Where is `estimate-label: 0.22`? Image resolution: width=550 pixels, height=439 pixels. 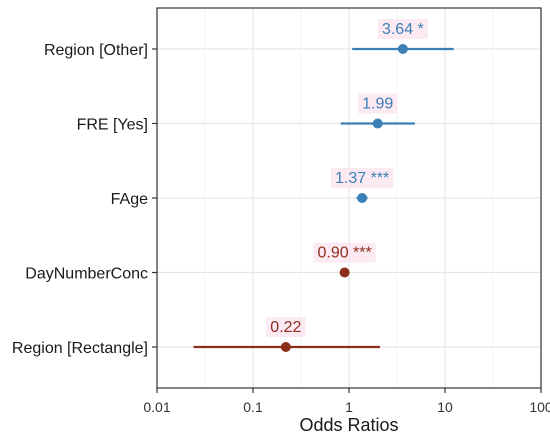 estimate-label: 0.22 is located at coordinates (285, 327).